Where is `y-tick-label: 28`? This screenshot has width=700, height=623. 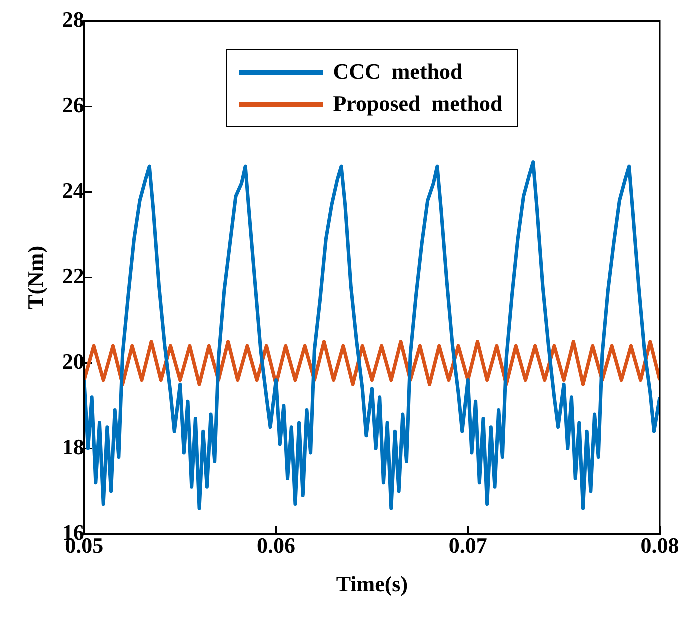 y-tick-label: 28 is located at coordinates (73, 19).